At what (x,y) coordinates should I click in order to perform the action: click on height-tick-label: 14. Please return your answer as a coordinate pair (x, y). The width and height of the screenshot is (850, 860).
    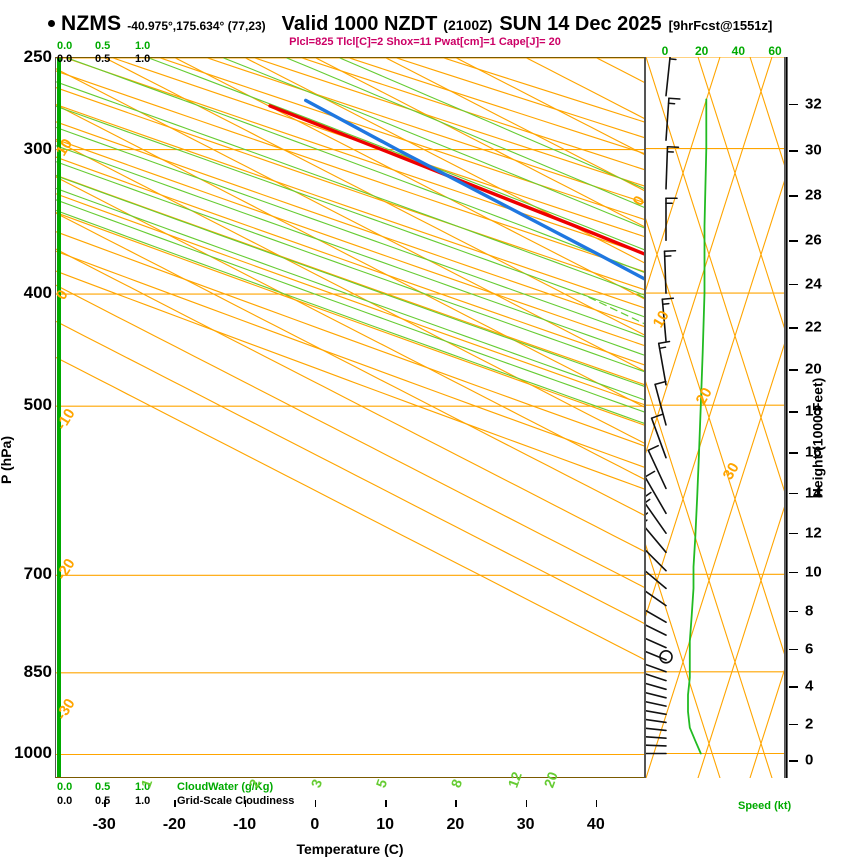
    Looking at the image, I should click on (813, 493).